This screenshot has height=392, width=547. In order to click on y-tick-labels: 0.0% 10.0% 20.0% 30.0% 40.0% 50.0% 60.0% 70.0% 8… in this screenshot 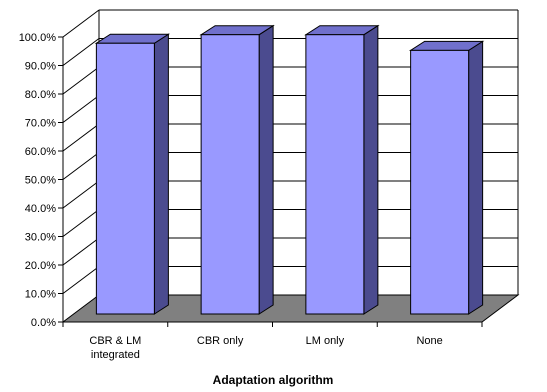, I will do `click(38, 180)`.